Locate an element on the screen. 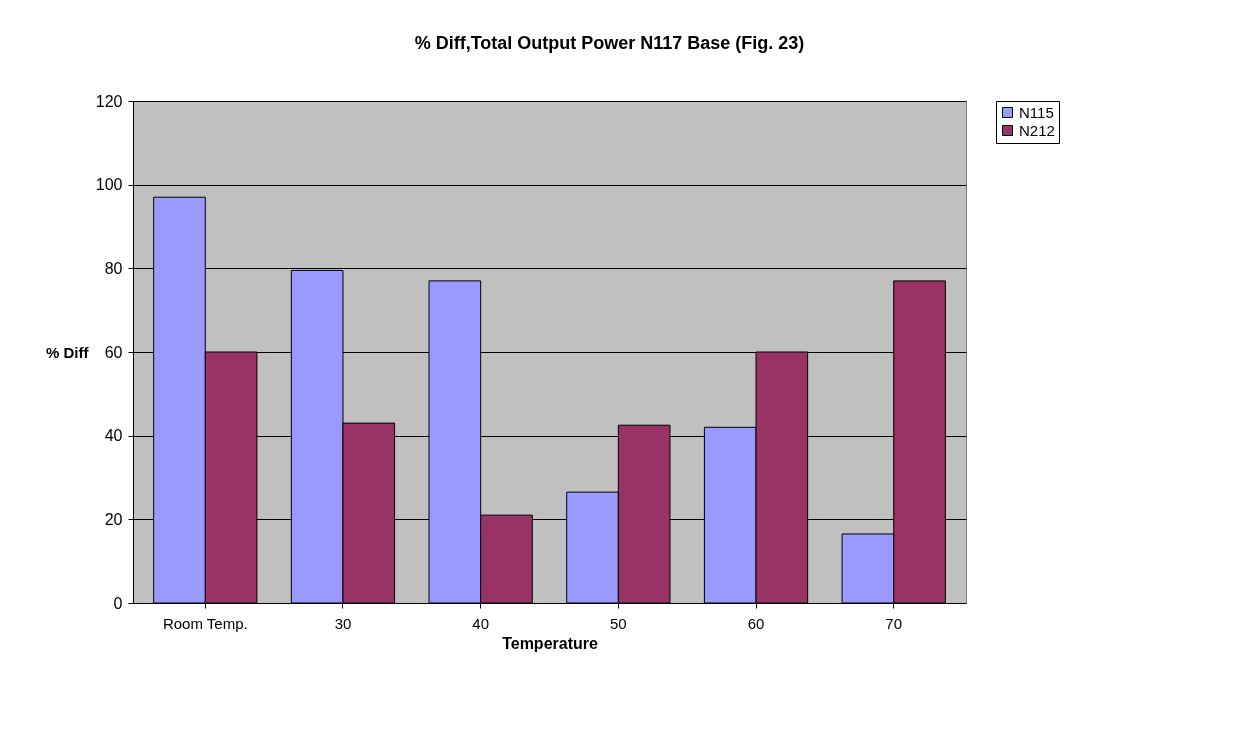  y-axis-title: % Diff is located at coordinates (68, 352).